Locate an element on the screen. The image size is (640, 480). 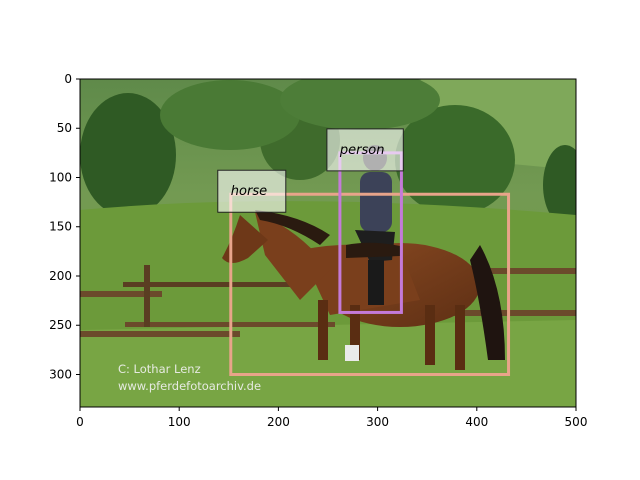
bbox-label-horse: horse is located at coordinates (249, 191).